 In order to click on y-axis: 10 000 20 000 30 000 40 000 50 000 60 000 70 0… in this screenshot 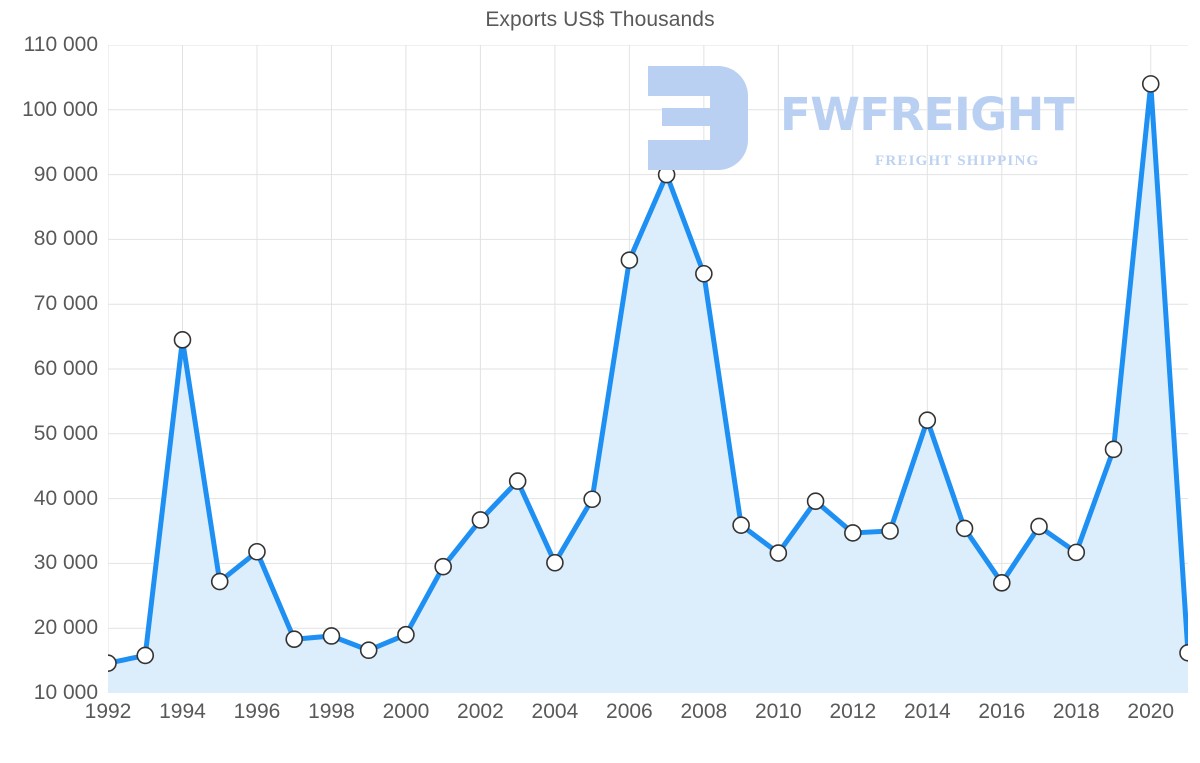, I will do `click(49, 368)`.